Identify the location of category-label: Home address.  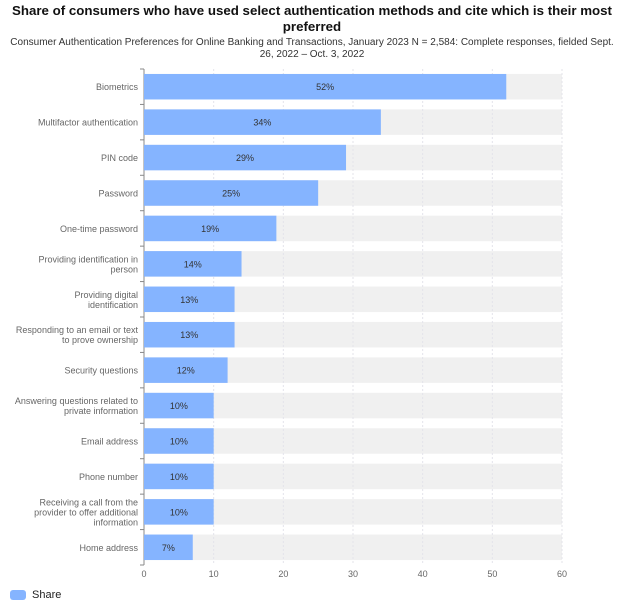
(108, 548).